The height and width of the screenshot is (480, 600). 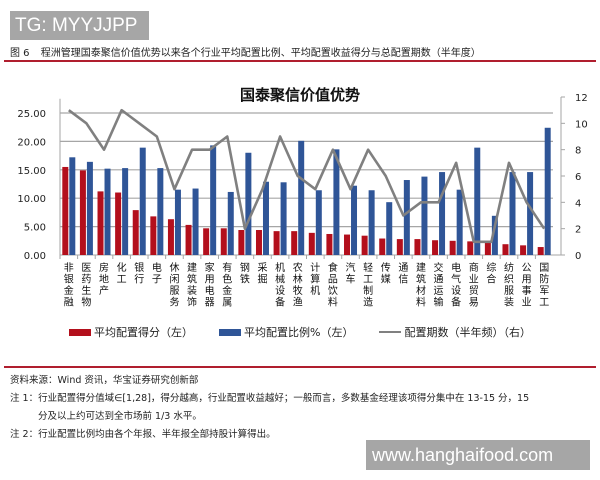 What do you see at coordinates (578, 151) in the screenshot?
I see `y-right-tick: 8` at bounding box center [578, 151].